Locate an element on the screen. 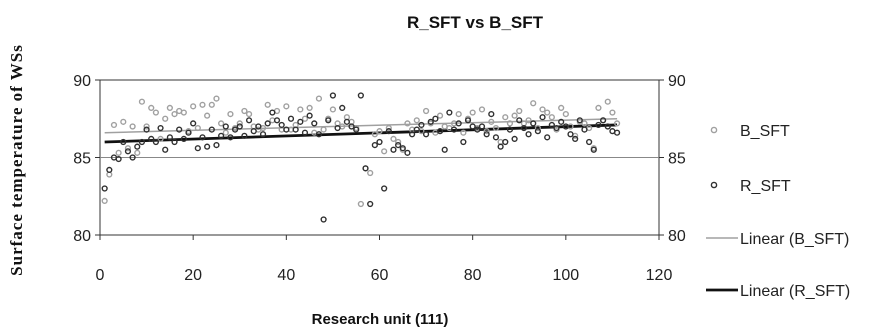 This screenshot has width=883, height=331. trendline-r-sft is located at coordinates (361, 133).